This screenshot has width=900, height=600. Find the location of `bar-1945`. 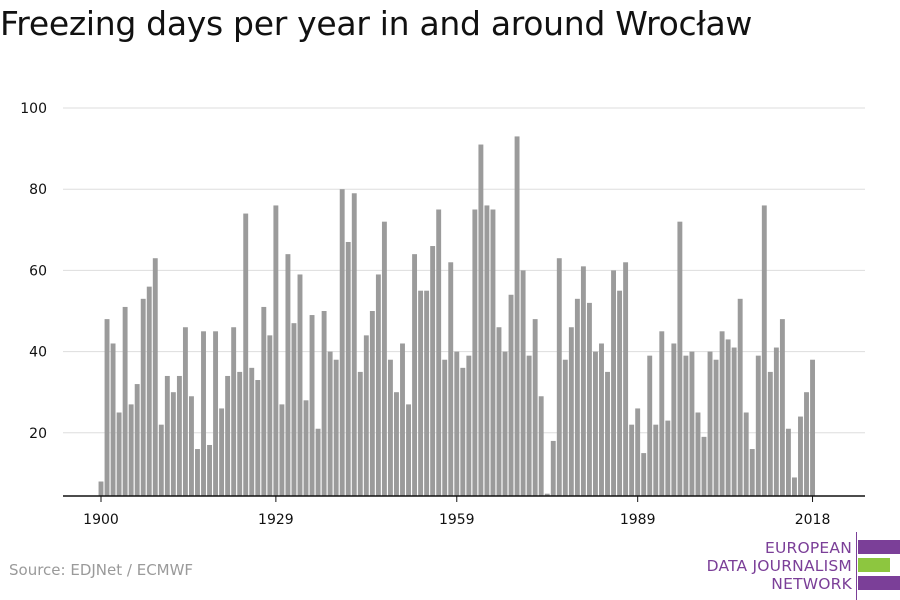

bar-1945 is located at coordinates (372, 403).